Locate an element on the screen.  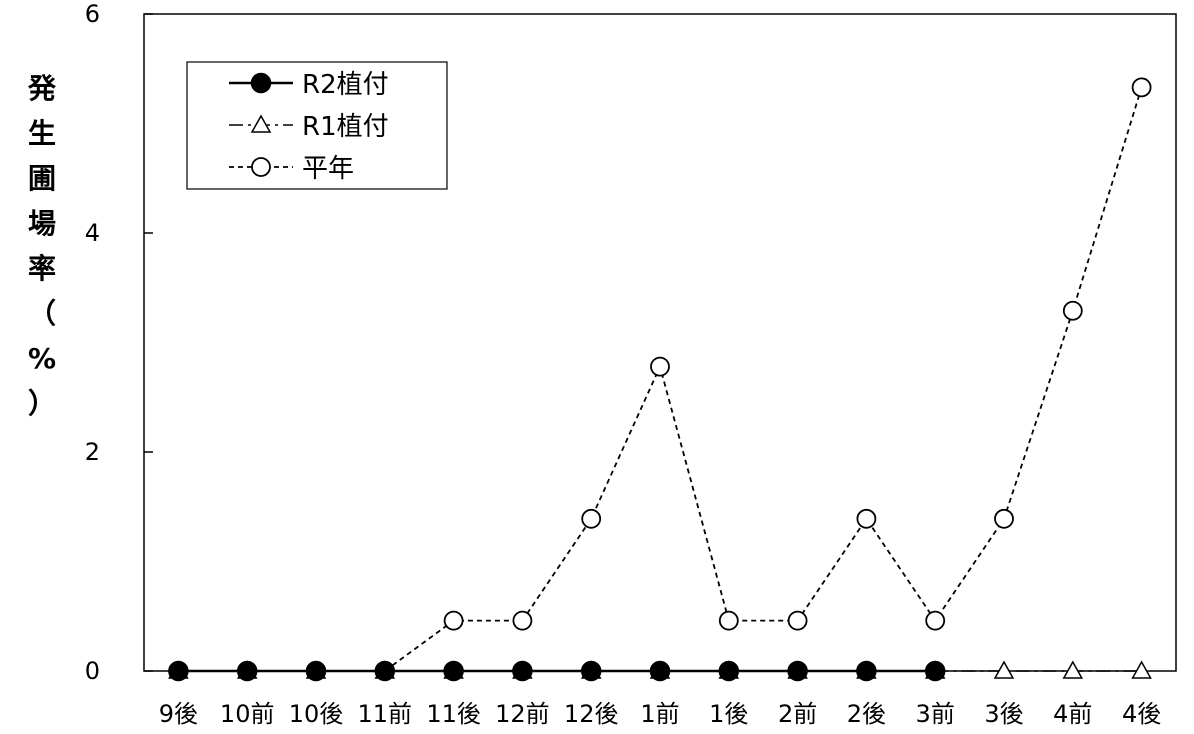
y-axis-label-char: % is located at coordinates (42, 358).